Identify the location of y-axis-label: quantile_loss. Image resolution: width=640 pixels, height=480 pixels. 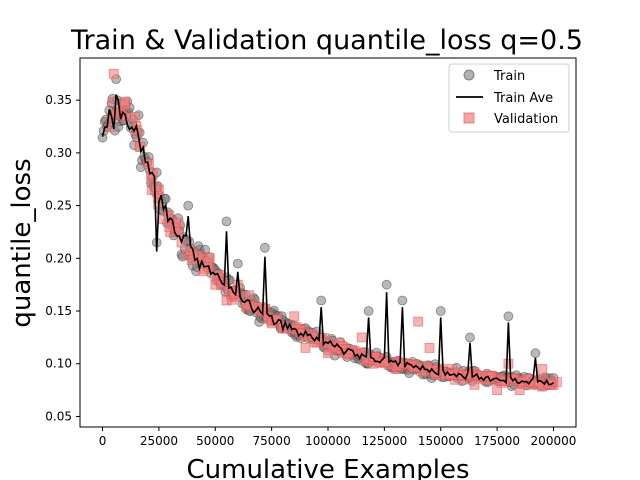
(22, 242).